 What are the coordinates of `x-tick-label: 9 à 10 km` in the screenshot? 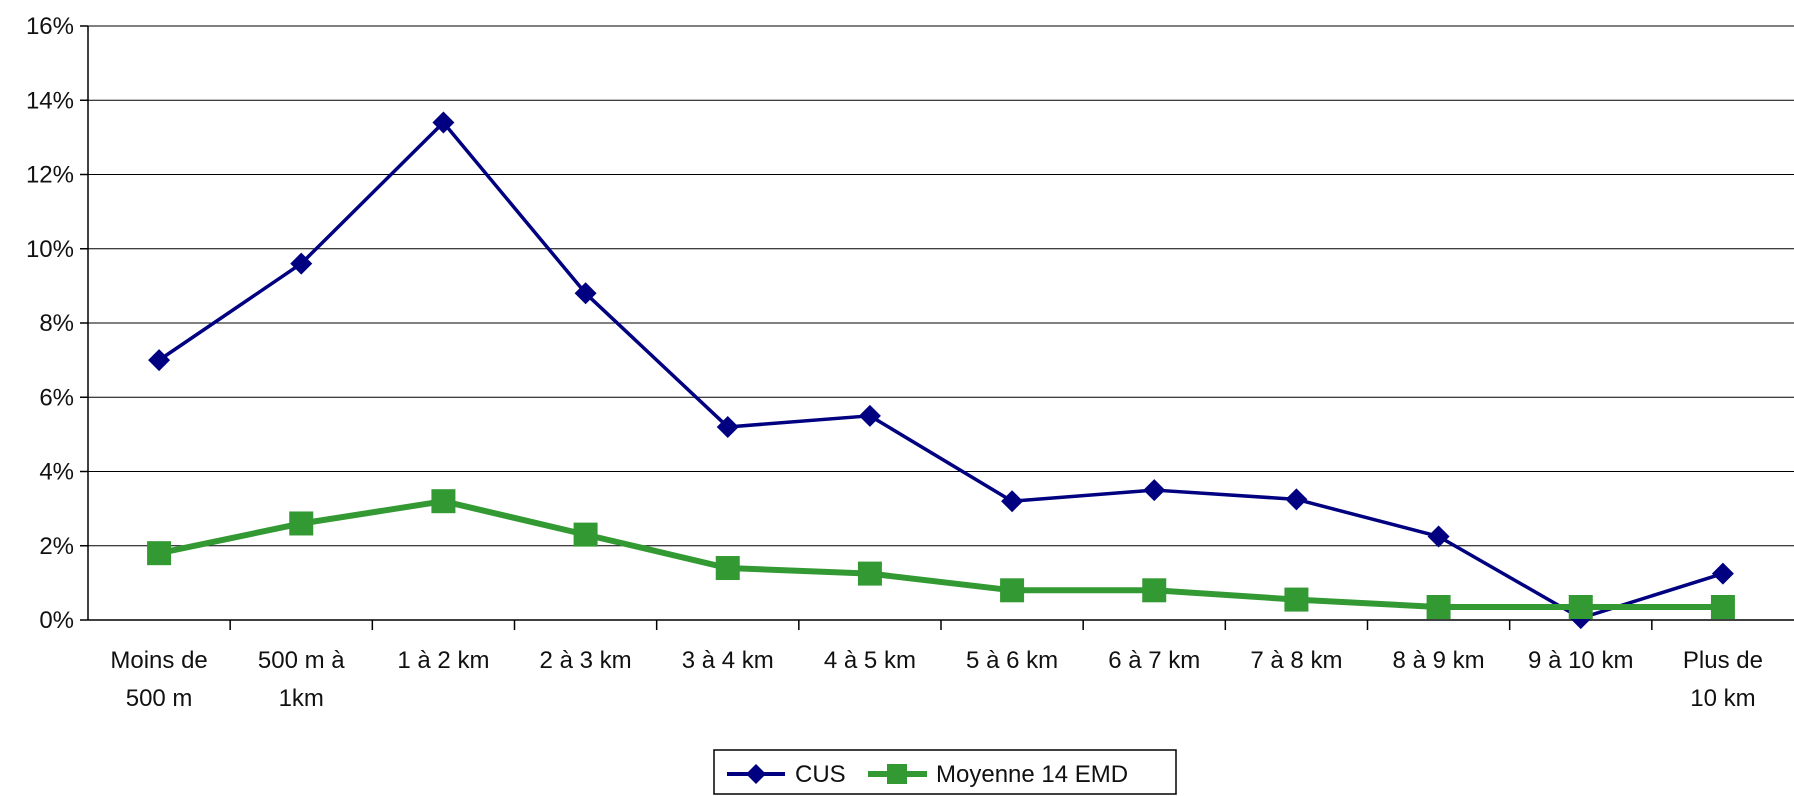 It's located at (1580, 660).